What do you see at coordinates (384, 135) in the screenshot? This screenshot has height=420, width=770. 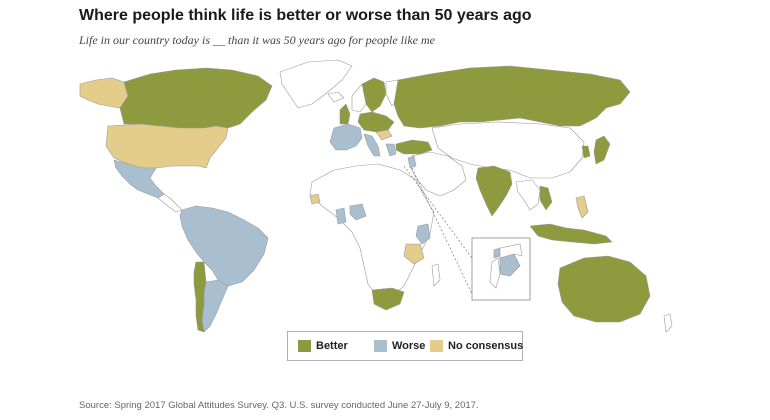 I see `region-hungary` at bounding box center [384, 135].